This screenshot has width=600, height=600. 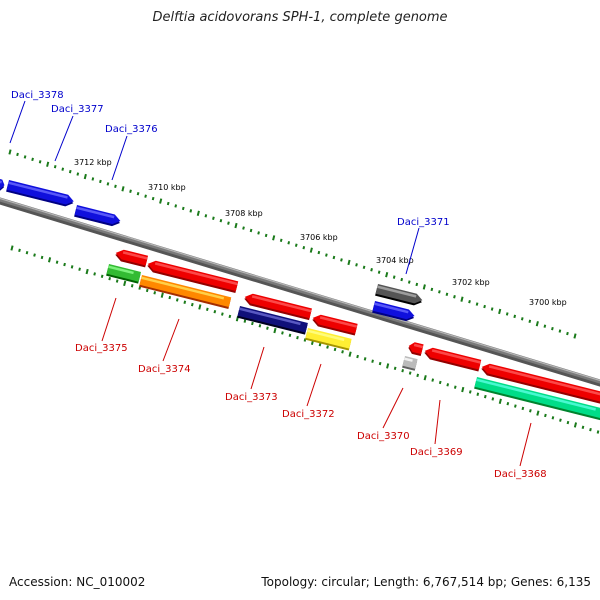 What do you see at coordinates (164, 369) in the screenshot?
I see `gene-label: Daci_3374` at bounding box center [164, 369].